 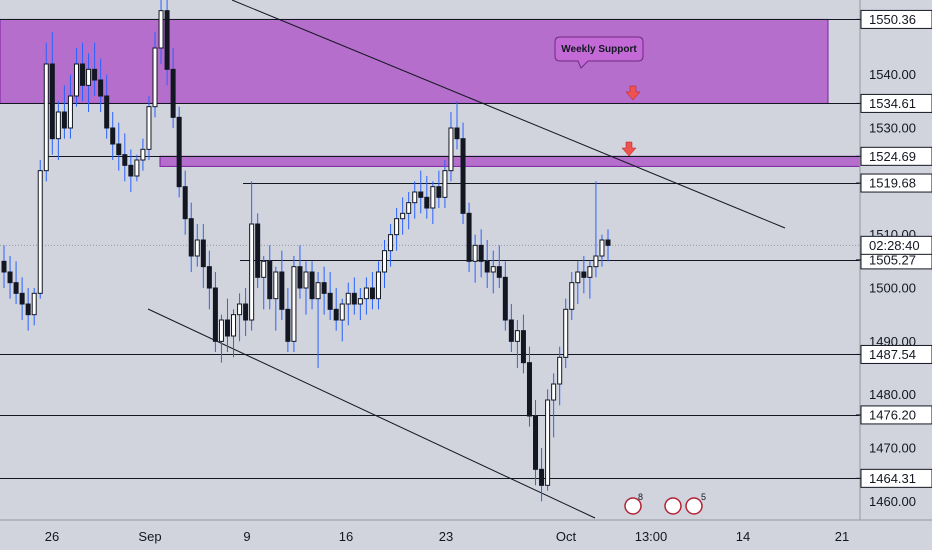 I want to click on event-count-badge: 5, so click(x=703, y=497).